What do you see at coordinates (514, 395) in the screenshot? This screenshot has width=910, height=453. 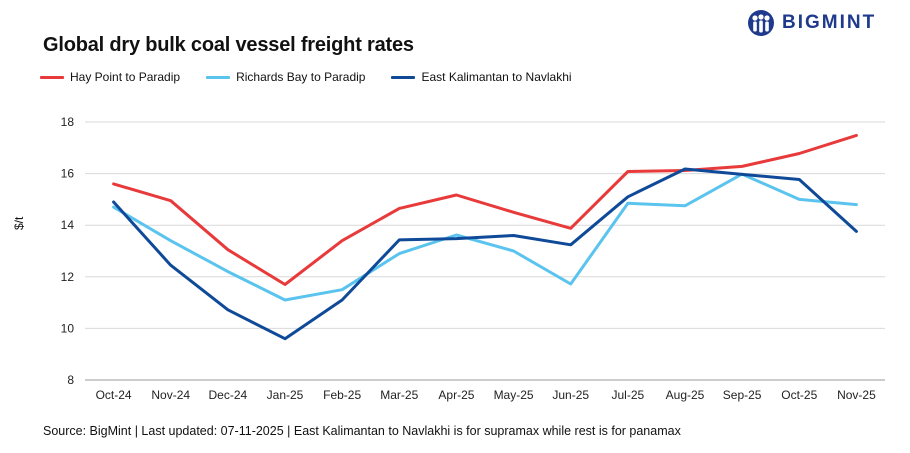 I see `x-tick-label: May-25` at bounding box center [514, 395].